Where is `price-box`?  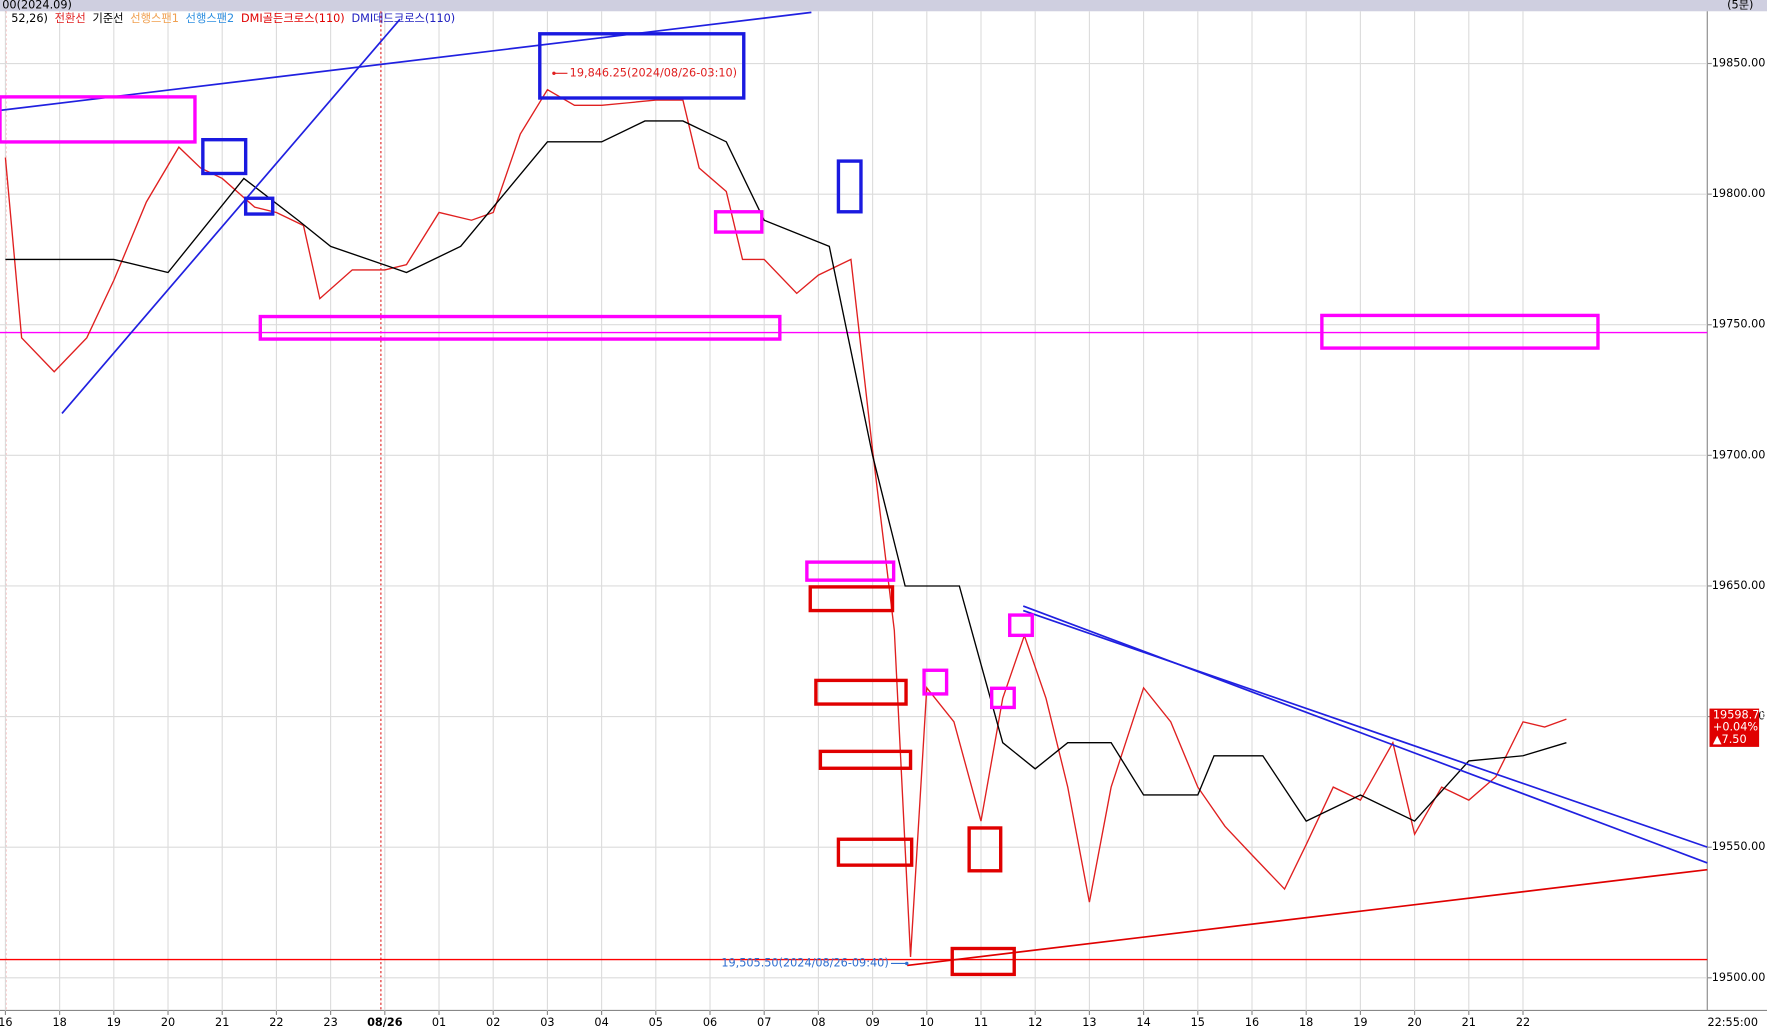 price-box is located at coordinates (1734, 727).